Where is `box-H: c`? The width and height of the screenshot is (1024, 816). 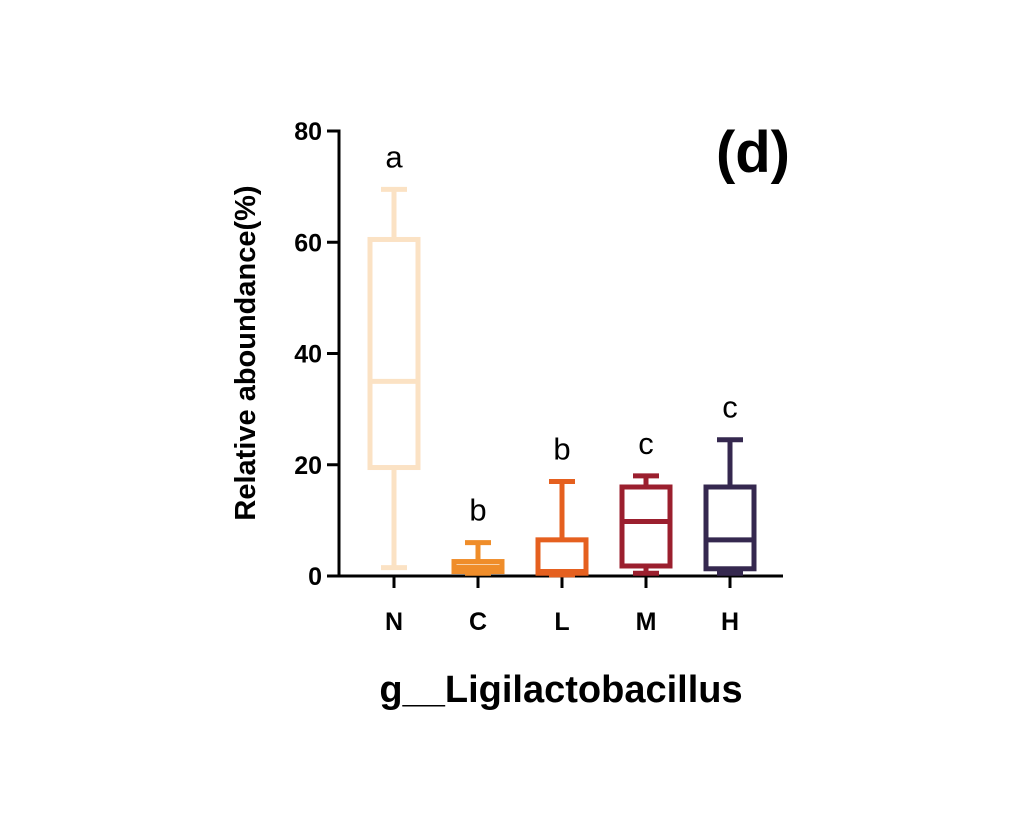
box-H: c is located at coordinates (730, 483).